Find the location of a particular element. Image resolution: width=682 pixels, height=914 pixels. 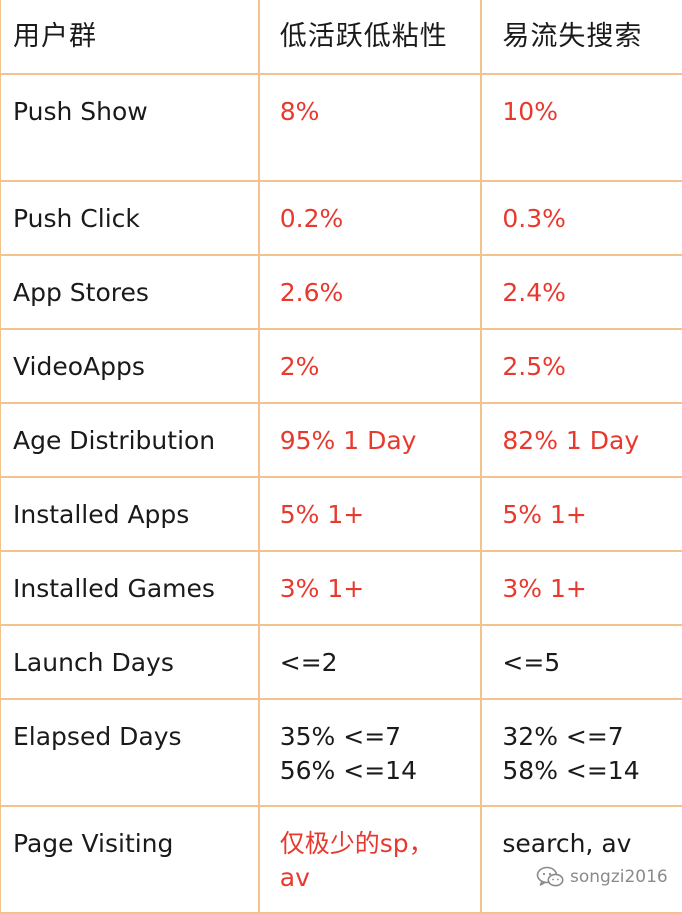

row-label: Installed Games is located at coordinates (130, 588).